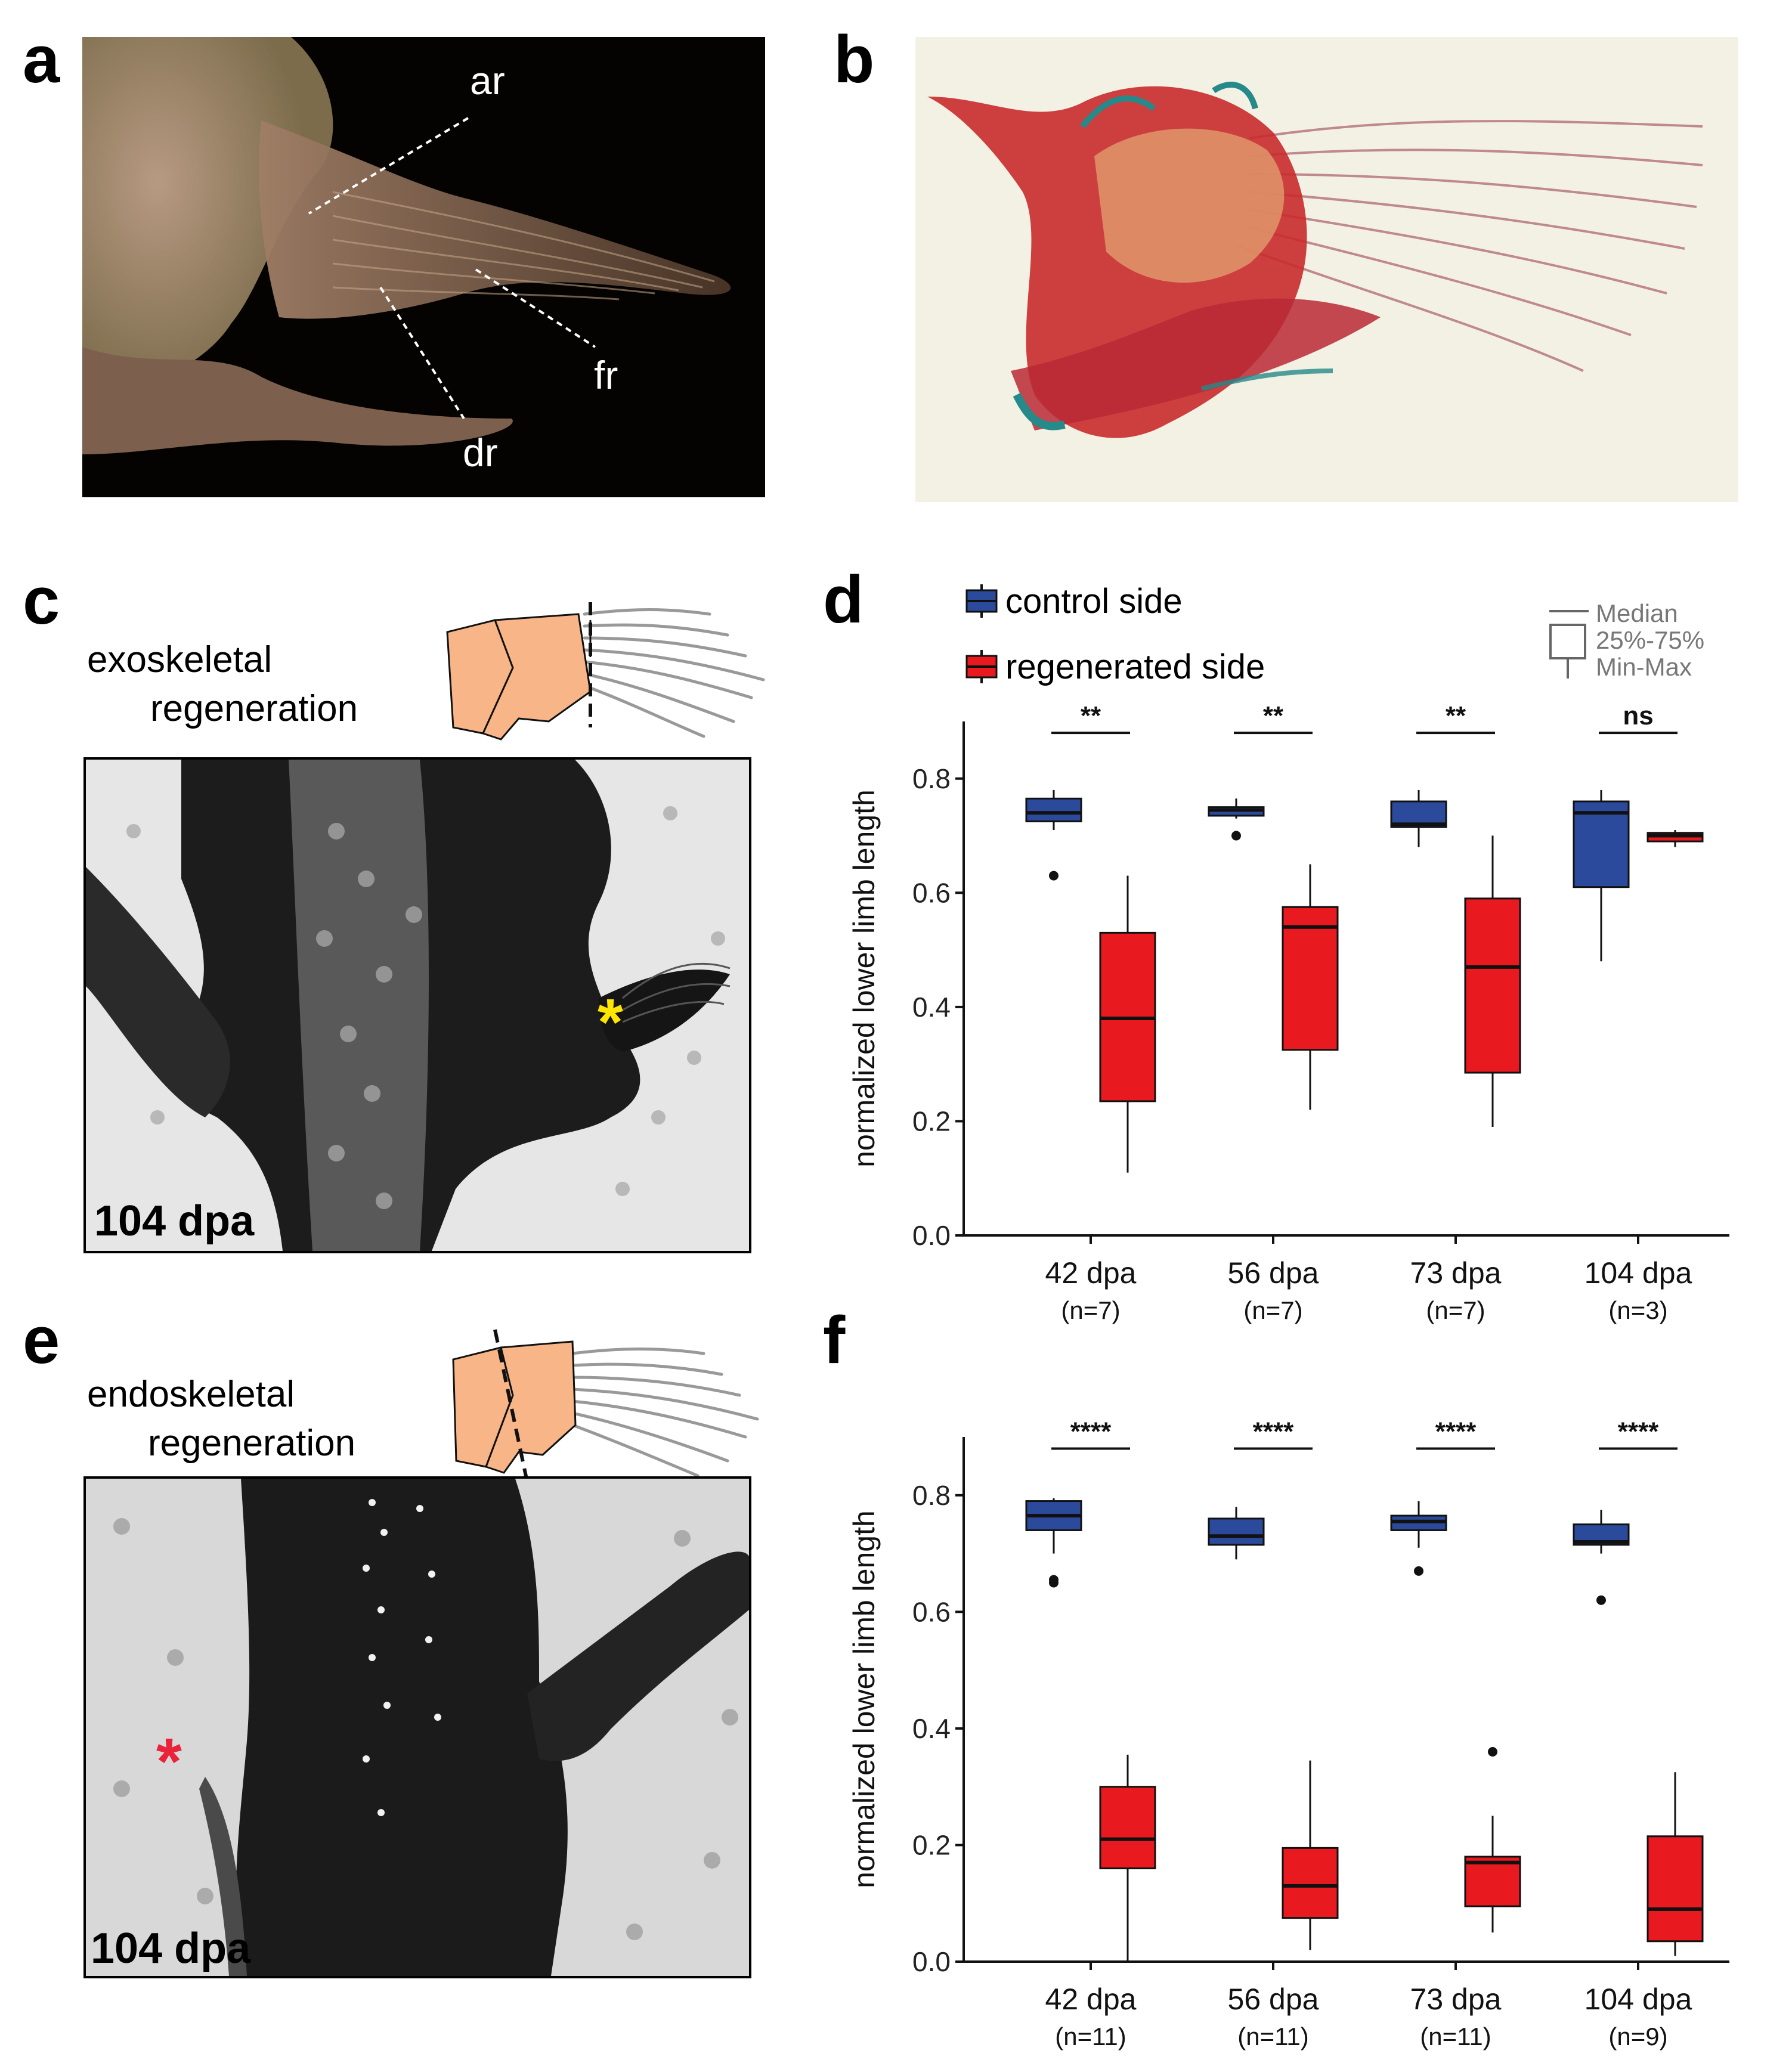  I want to click on panel-c-title-line1: exoskeletal, so click(180, 660).